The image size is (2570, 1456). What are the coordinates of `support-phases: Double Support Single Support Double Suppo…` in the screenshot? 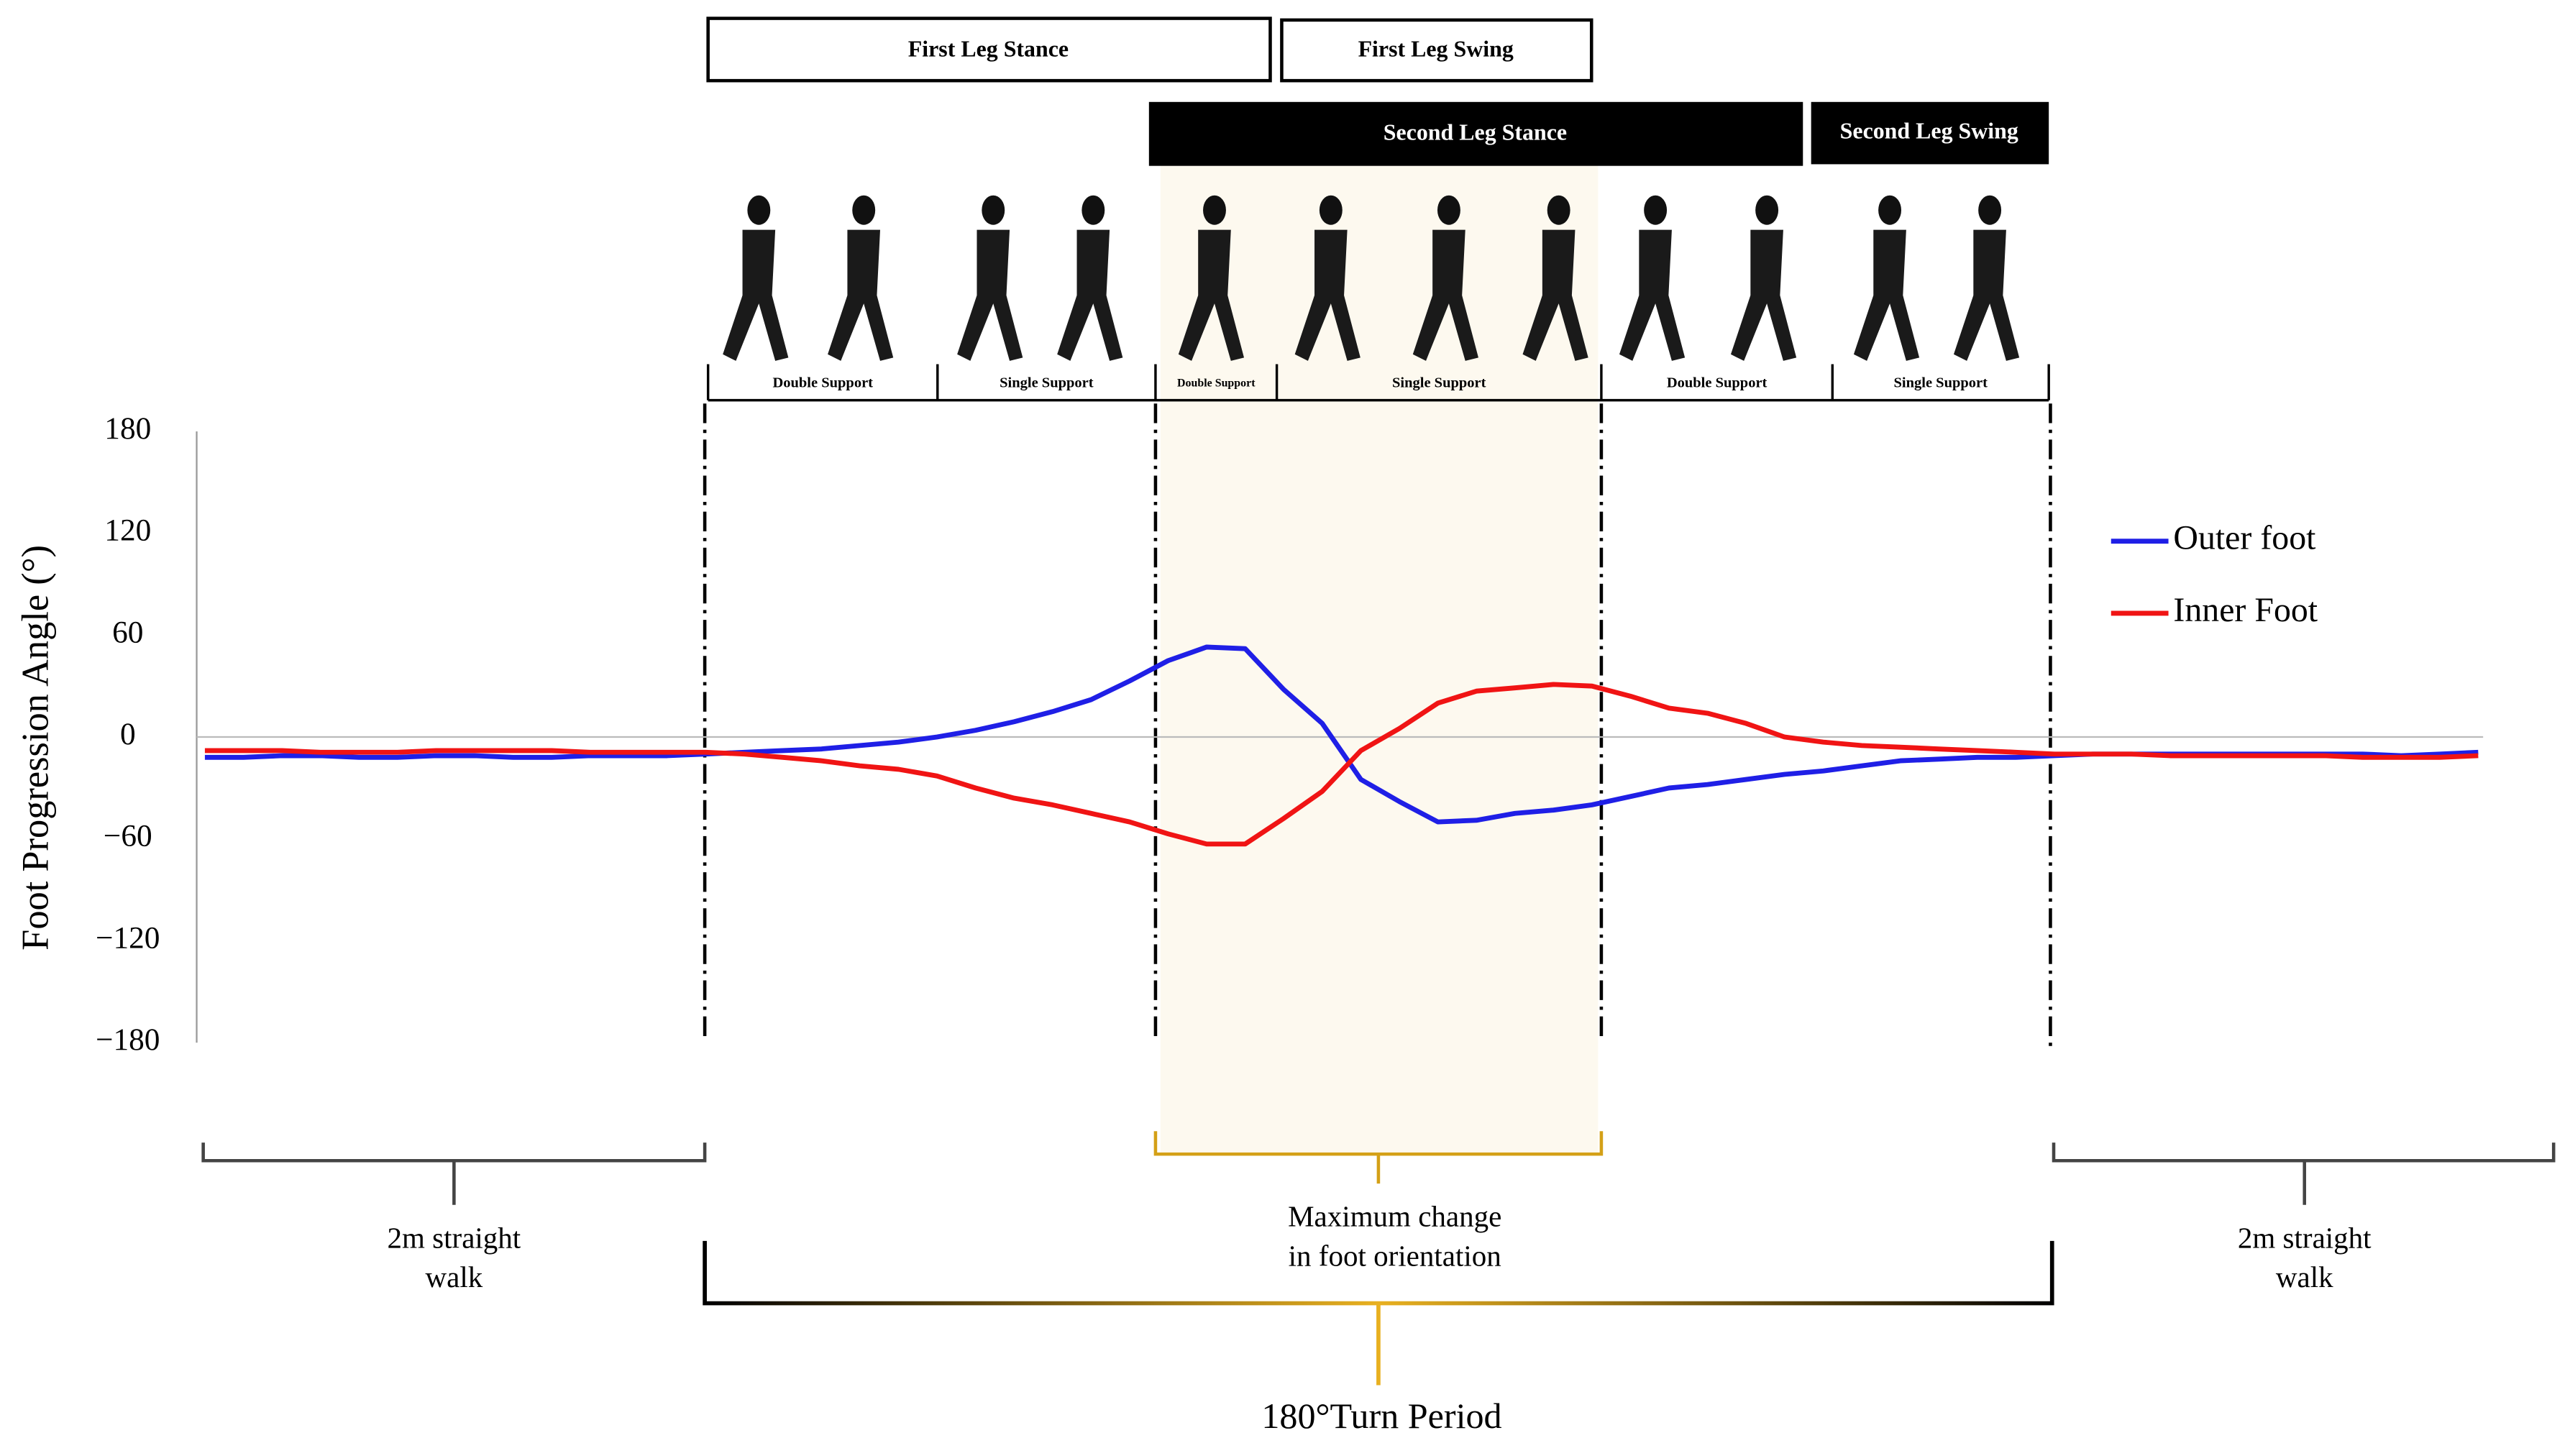 It's located at (1378, 382).